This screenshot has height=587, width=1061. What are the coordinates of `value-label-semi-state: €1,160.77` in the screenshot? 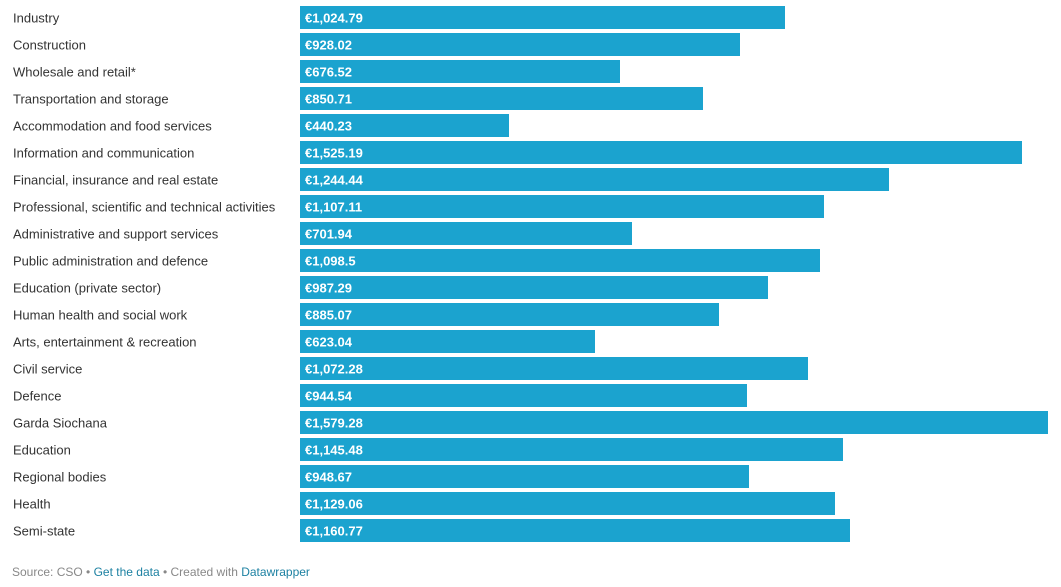 It's located at (334, 531).